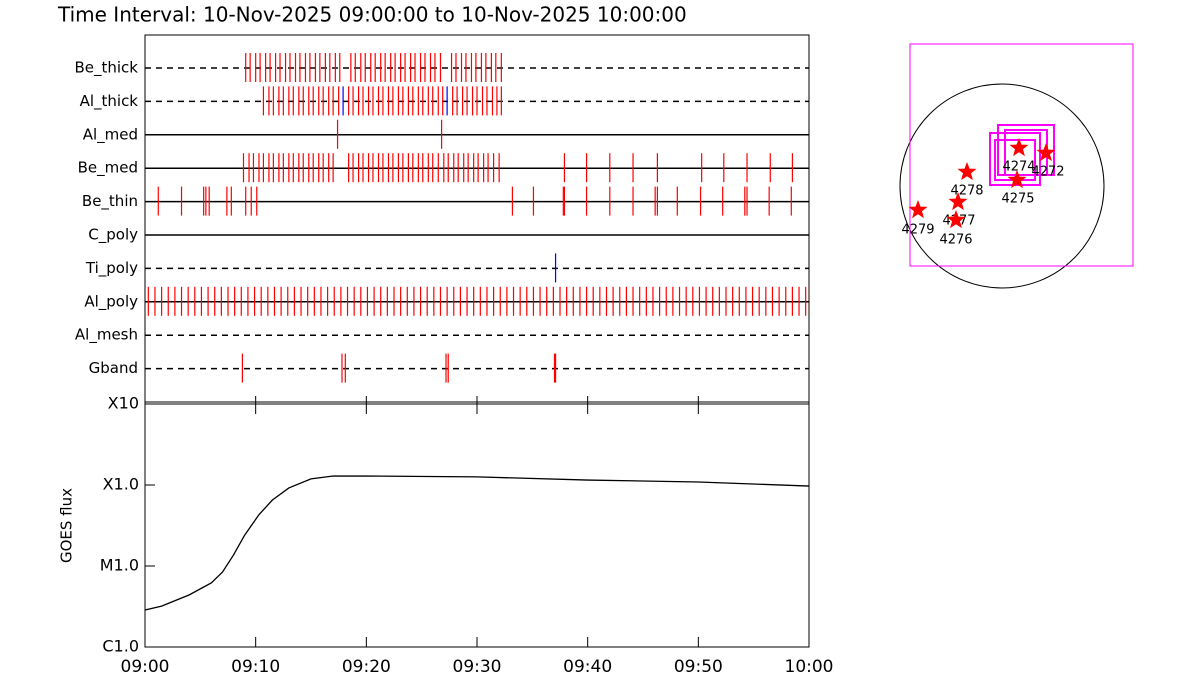  I want to click on x-tick-label: 09:00, so click(145, 667).